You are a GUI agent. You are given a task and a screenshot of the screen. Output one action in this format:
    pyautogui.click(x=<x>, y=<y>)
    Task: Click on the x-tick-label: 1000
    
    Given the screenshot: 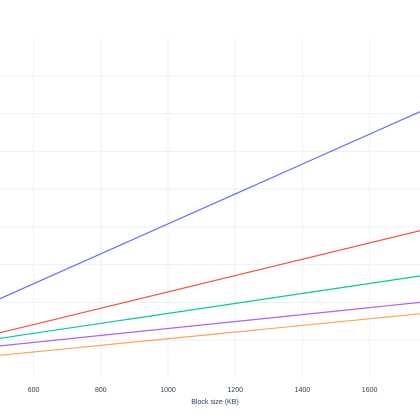 What is the action you would take?
    pyautogui.click(x=168, y=390)
    